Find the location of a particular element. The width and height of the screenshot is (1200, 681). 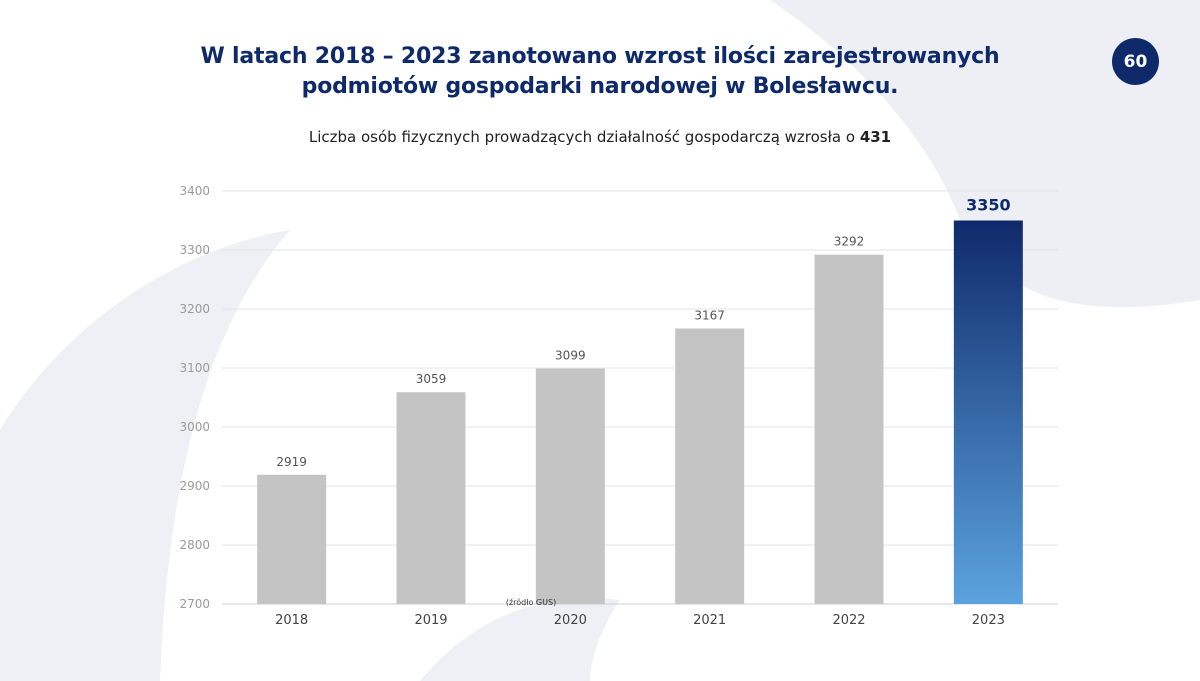

y-tick-label: 2700 is located at coordinates (194, 604).